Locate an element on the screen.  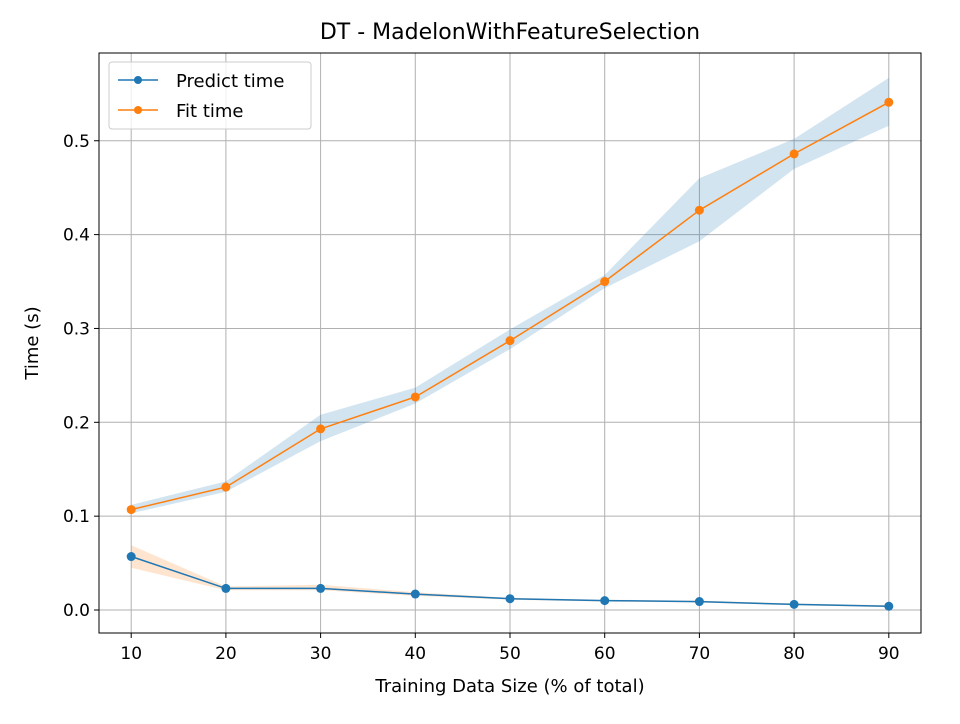
x-axis-label: Training Data Size (% of total) is located at coordinates (509, 686).